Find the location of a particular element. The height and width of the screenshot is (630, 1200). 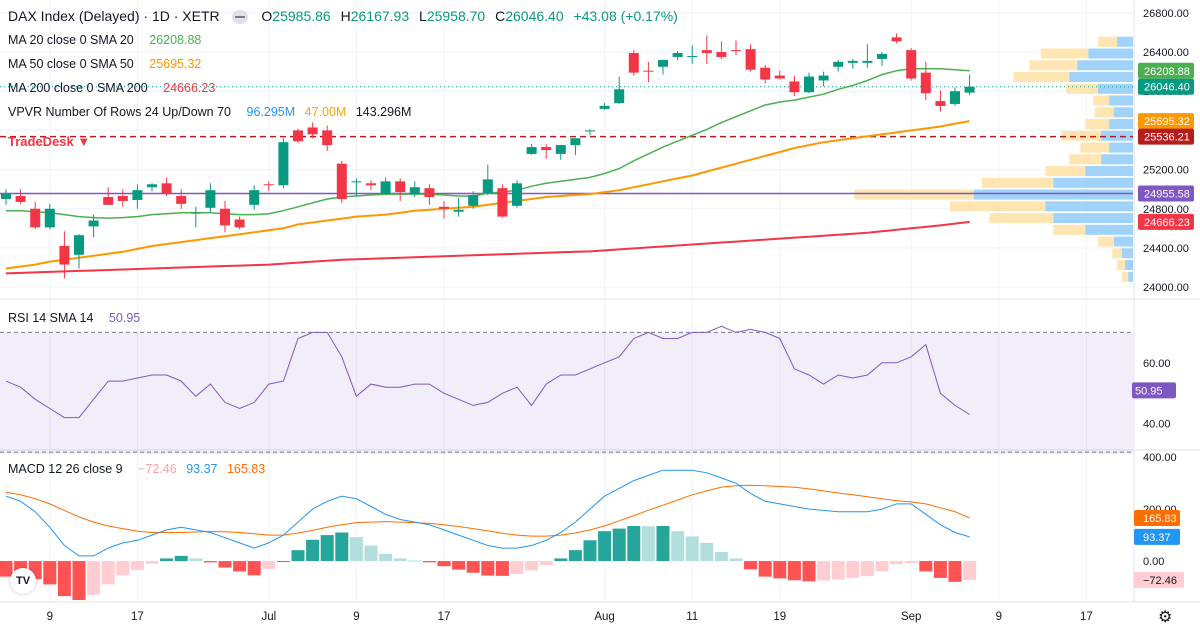

macd-legend: MACD 12 26 close 9 −72.46 93.37 165.83 is located at coordinates (139, 469).